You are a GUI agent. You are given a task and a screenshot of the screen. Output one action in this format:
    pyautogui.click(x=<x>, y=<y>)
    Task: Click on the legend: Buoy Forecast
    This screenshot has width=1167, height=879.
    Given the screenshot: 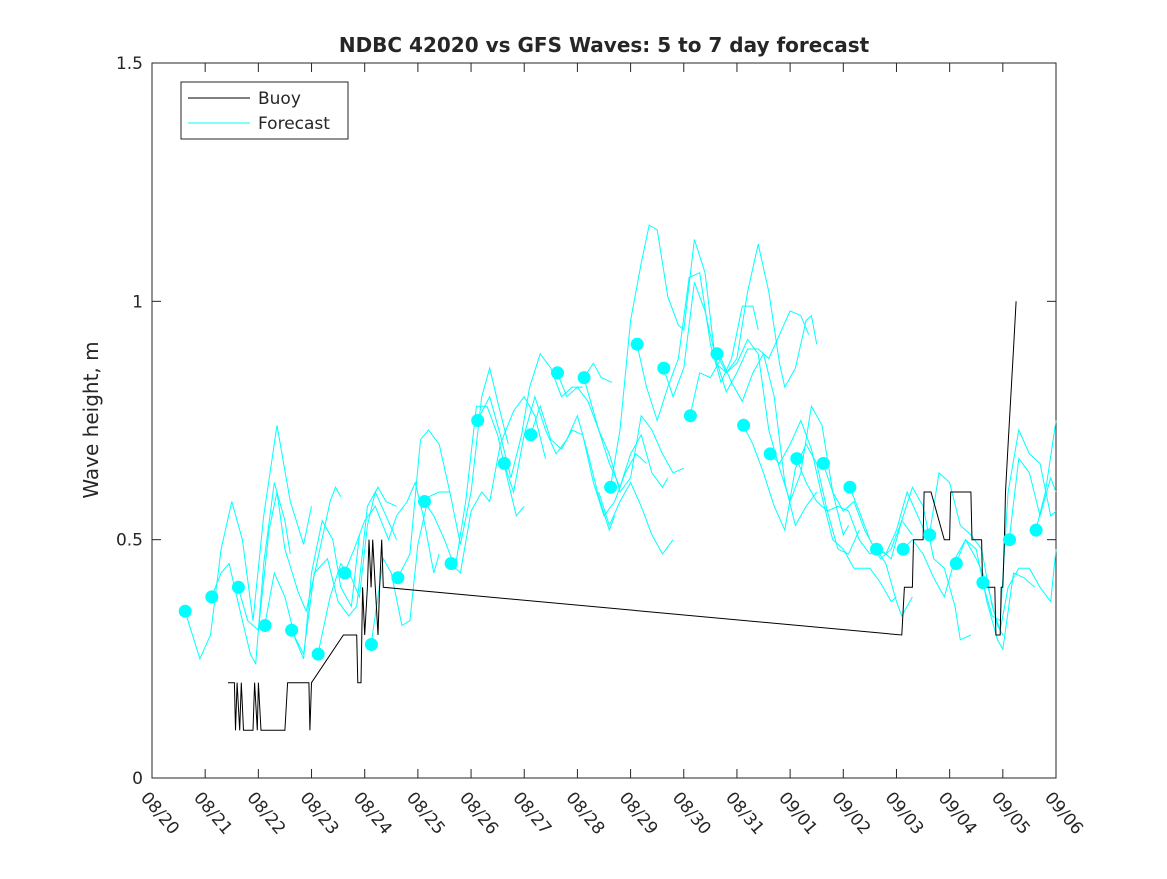 What is the action you would take?
    pyautogui.click(x=264, y=110)
    